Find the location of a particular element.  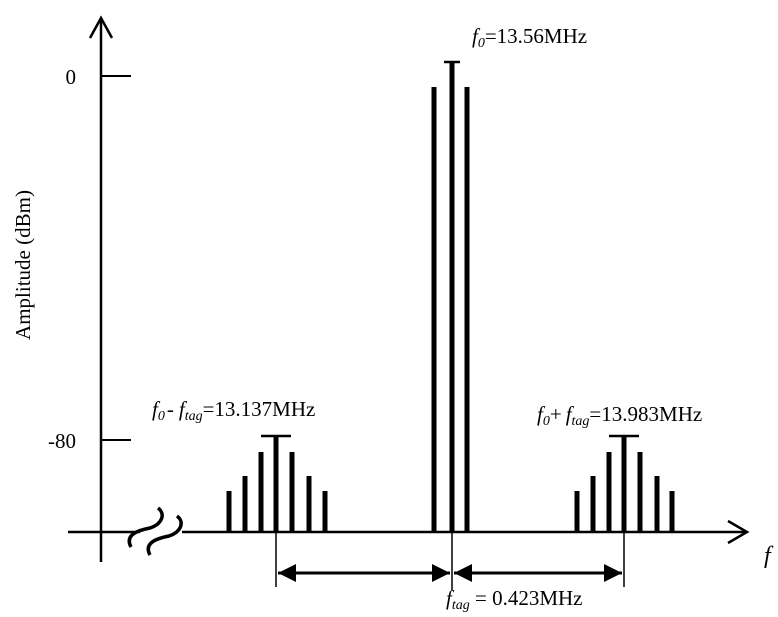

lower-sideband-label: f0- ftag=13.137MHz is located at coordinates (233, 410).